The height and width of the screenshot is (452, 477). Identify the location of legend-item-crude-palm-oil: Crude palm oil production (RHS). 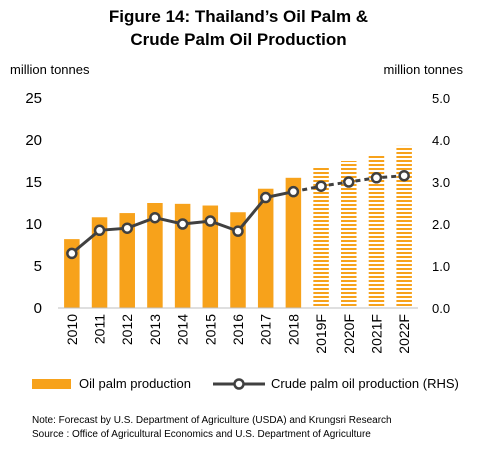
(336, 383).